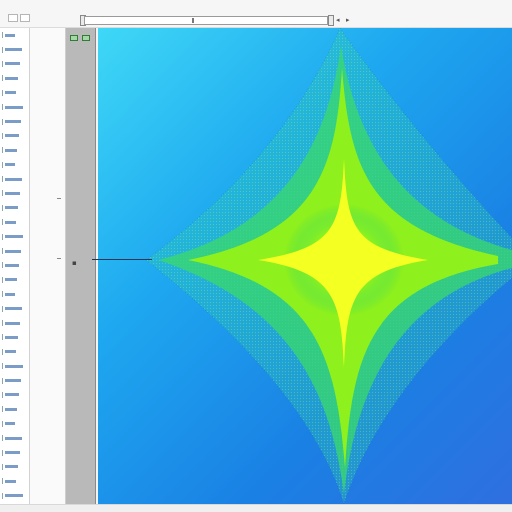  Describe the element at coordinates (74, 263) in the screenshot. I see `anchor-icon: ▪` at that location.